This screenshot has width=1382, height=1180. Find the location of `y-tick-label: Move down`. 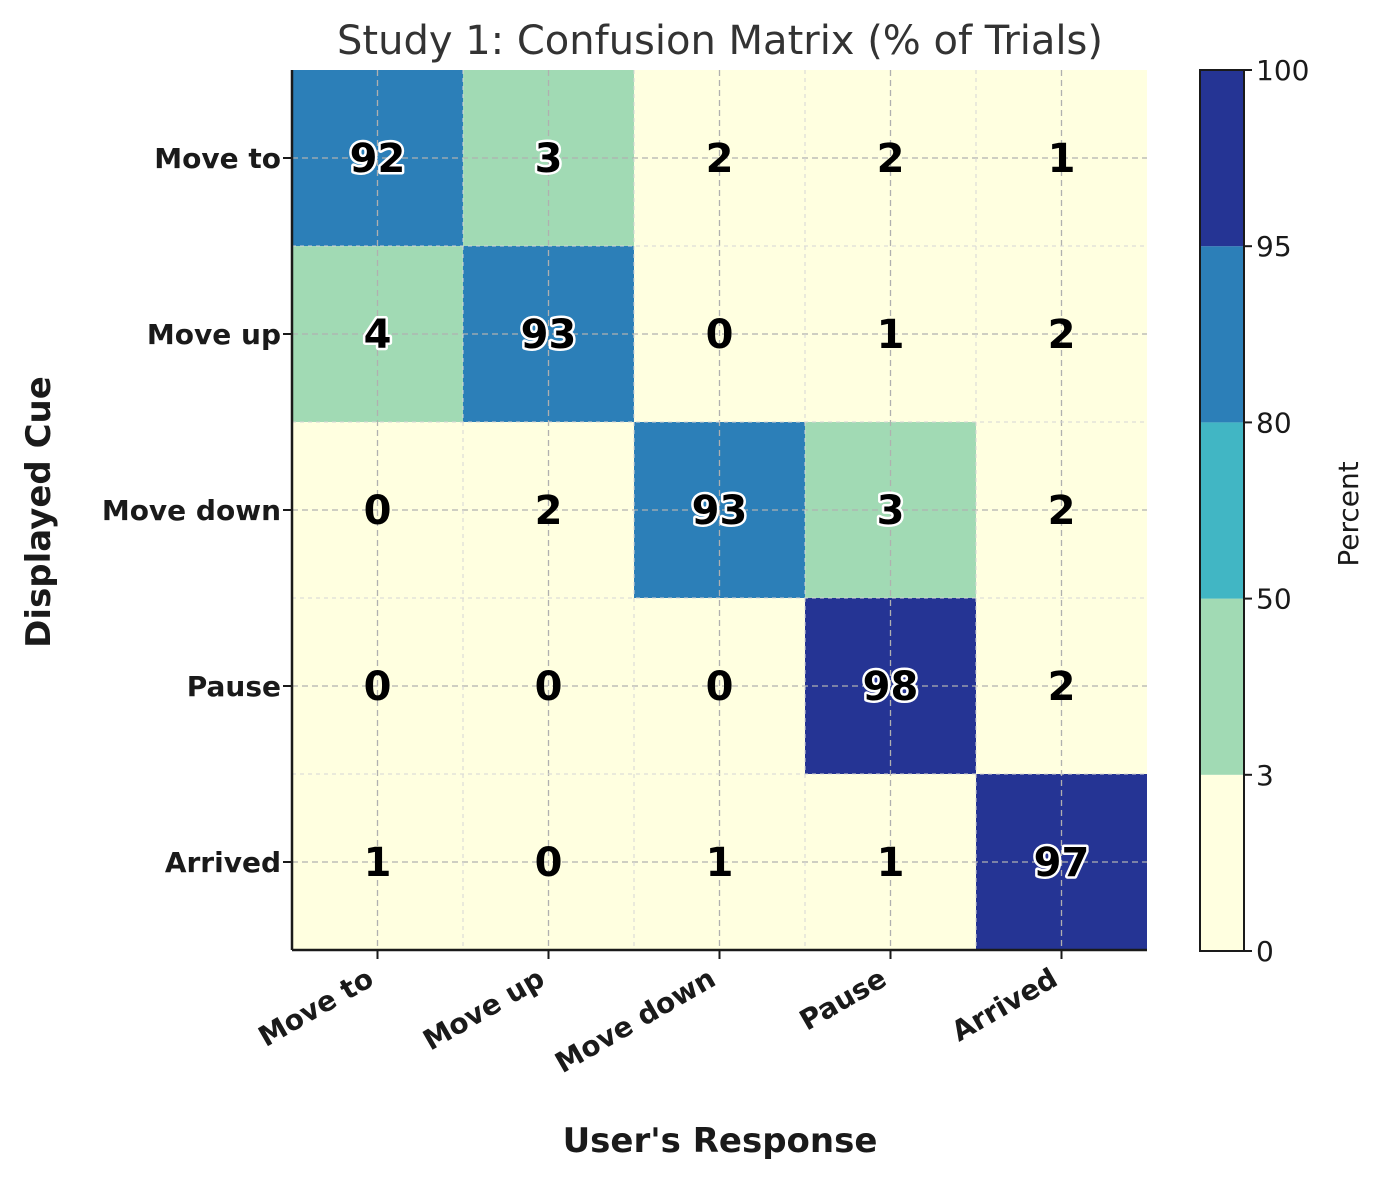

y-tick-label: Move down is located at coordinates (191, 510).